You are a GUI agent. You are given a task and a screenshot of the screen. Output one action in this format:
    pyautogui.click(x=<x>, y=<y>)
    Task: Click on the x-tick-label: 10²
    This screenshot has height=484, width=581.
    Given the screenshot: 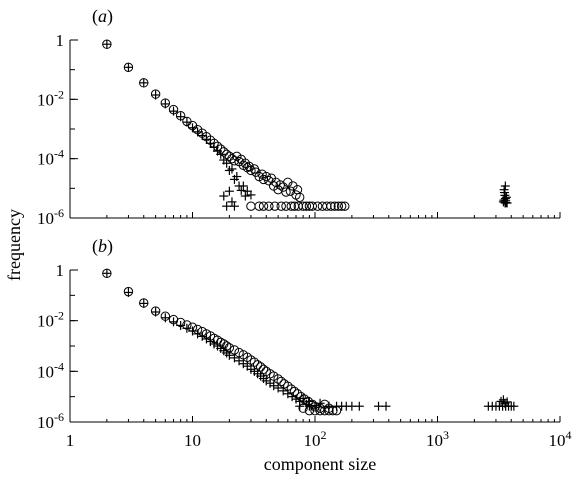 What is the action you would take?
    pyautogui.click(x=315, y=439)
    